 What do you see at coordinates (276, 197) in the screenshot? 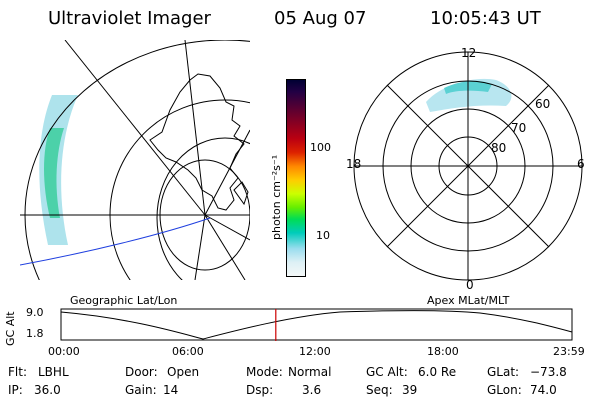
I see `colorbar-unit-label: photon cm⁻²s⁻¹` at bounding box center [276, 197].